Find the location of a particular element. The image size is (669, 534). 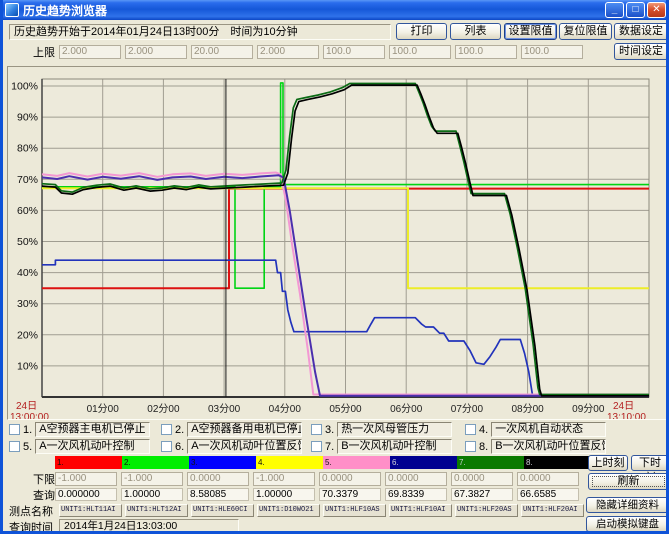

y-tick-label: 40% is located at coordinates (27, 273).